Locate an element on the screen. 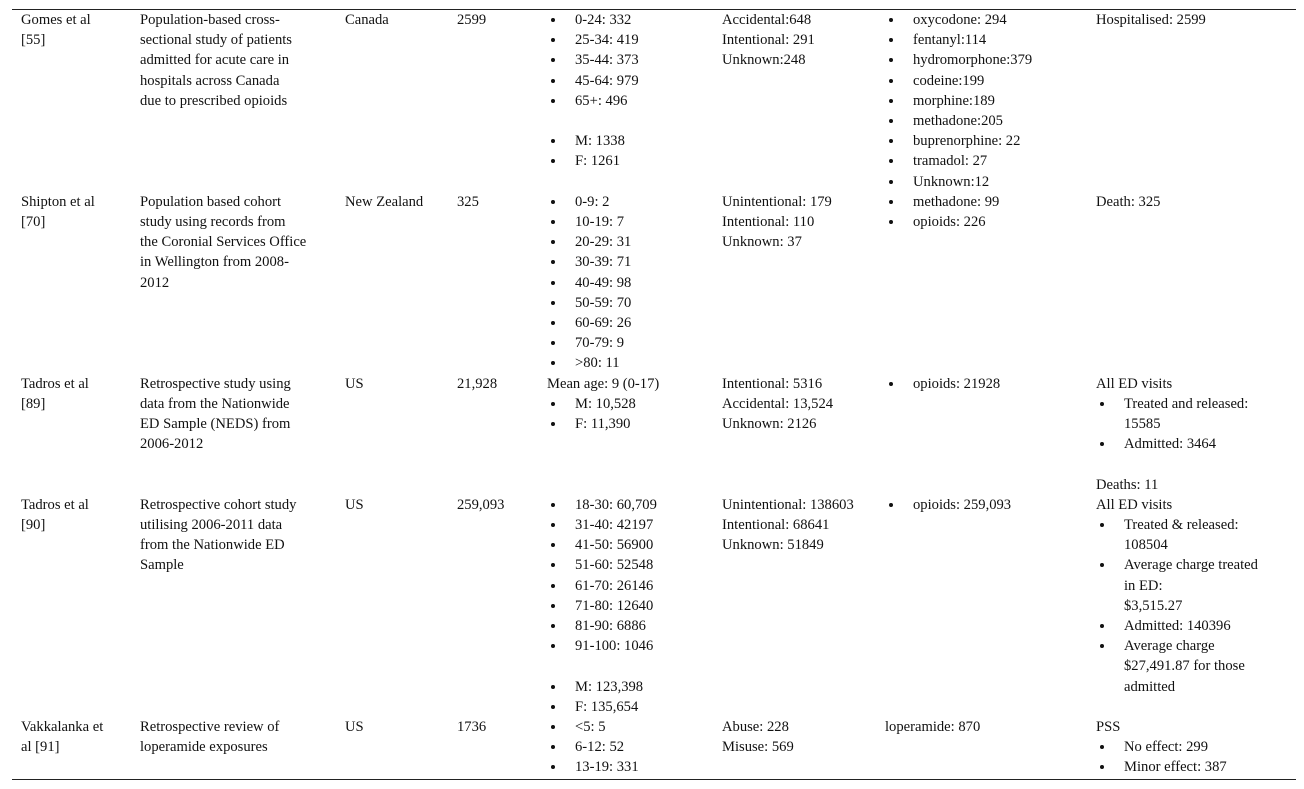 The width and height of the screenshot is (1304, 789). cell-text: Unintentional: 179 is located at coordinates (777, 201).